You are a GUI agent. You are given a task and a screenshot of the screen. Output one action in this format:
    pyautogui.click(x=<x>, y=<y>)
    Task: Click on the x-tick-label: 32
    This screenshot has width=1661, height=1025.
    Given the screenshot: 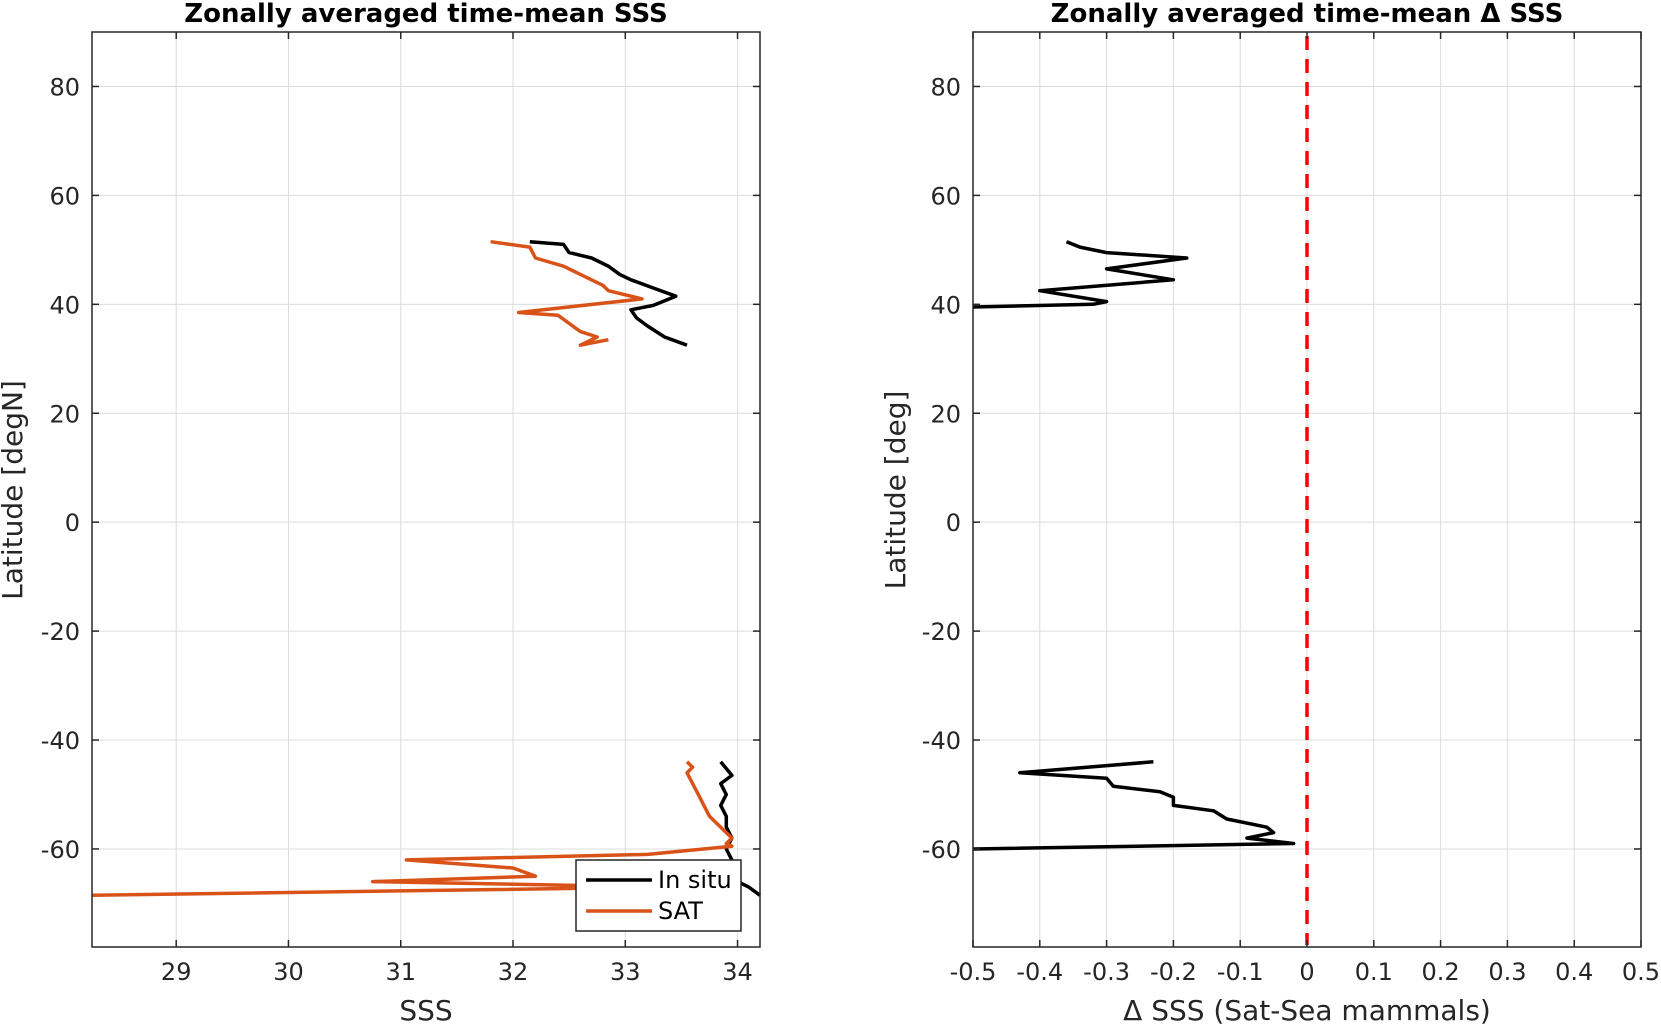 What is the action you would take?
    pyautogui.click(x=513, y=972)
    